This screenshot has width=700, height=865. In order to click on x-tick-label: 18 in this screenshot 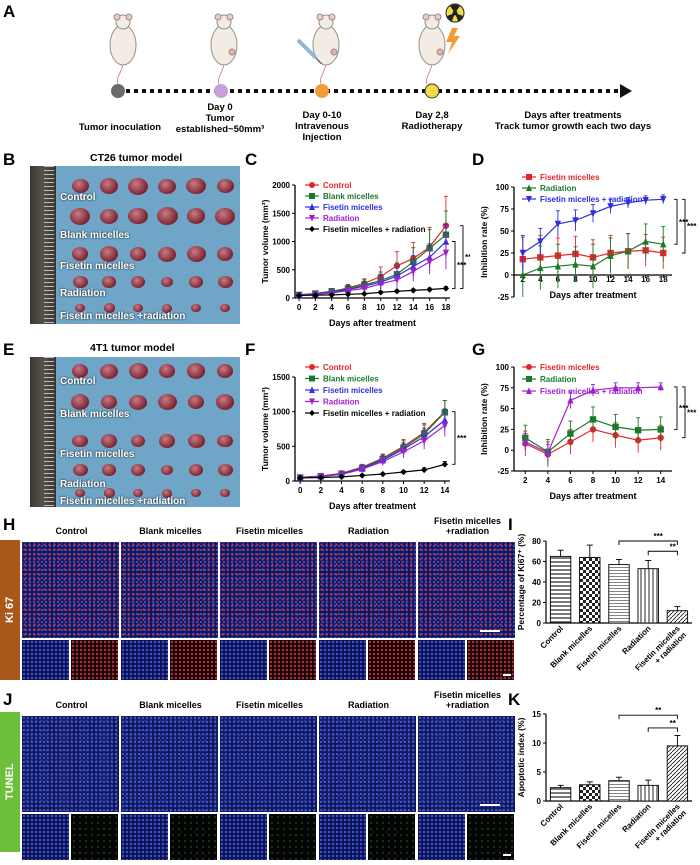, I will do `click(663, 279)`.